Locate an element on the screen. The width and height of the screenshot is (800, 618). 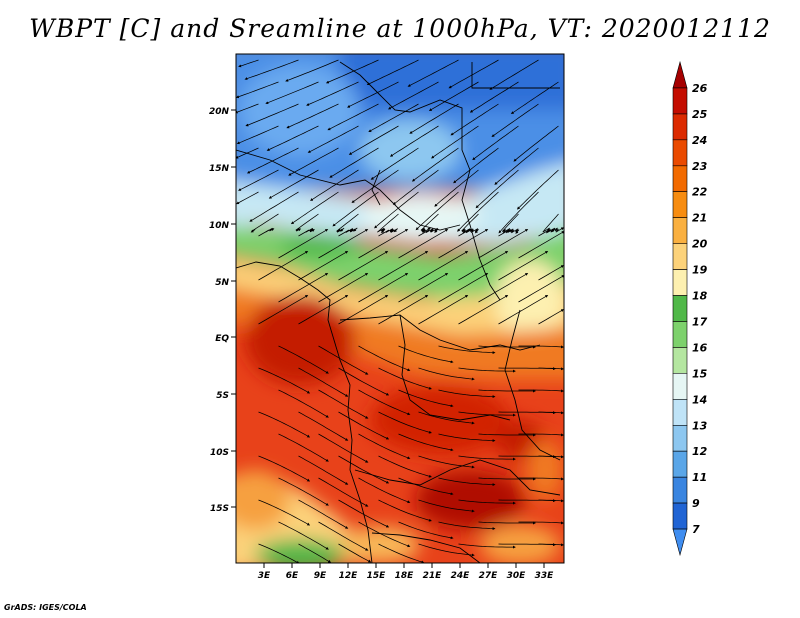
lon-tick-label: 12E is located at coordinates (349, 576).